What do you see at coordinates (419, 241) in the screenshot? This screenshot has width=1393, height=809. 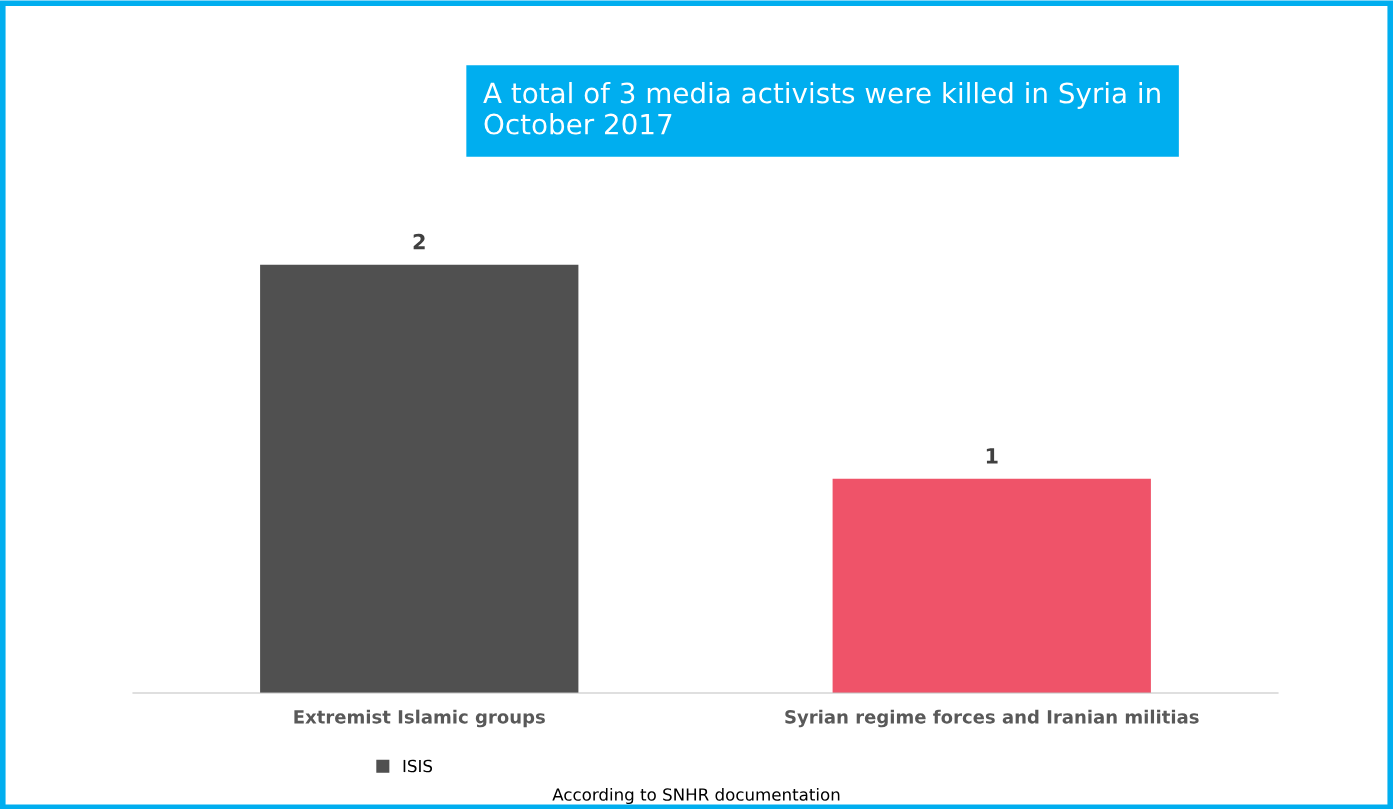 I see `data-label: 2` at bounding box center [419, 241].